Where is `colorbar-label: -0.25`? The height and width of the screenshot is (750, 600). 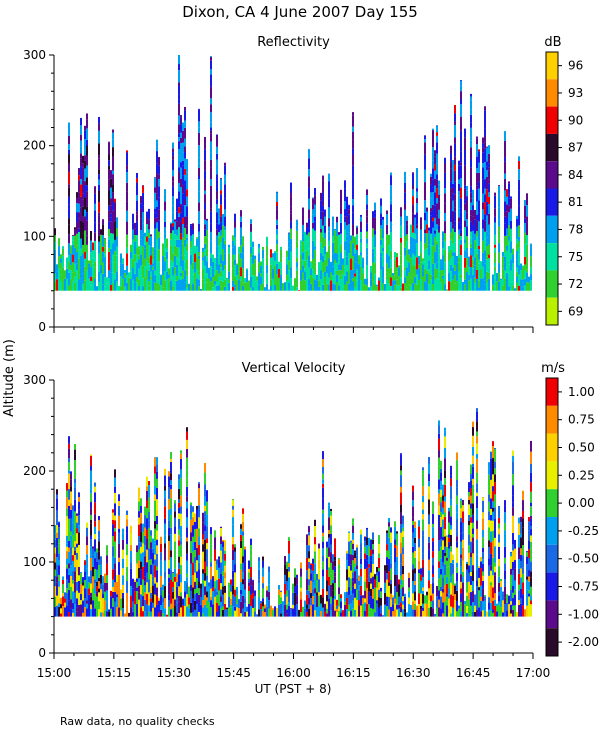
colorbar-label: -0.25 is located at coordinates (583, 531).